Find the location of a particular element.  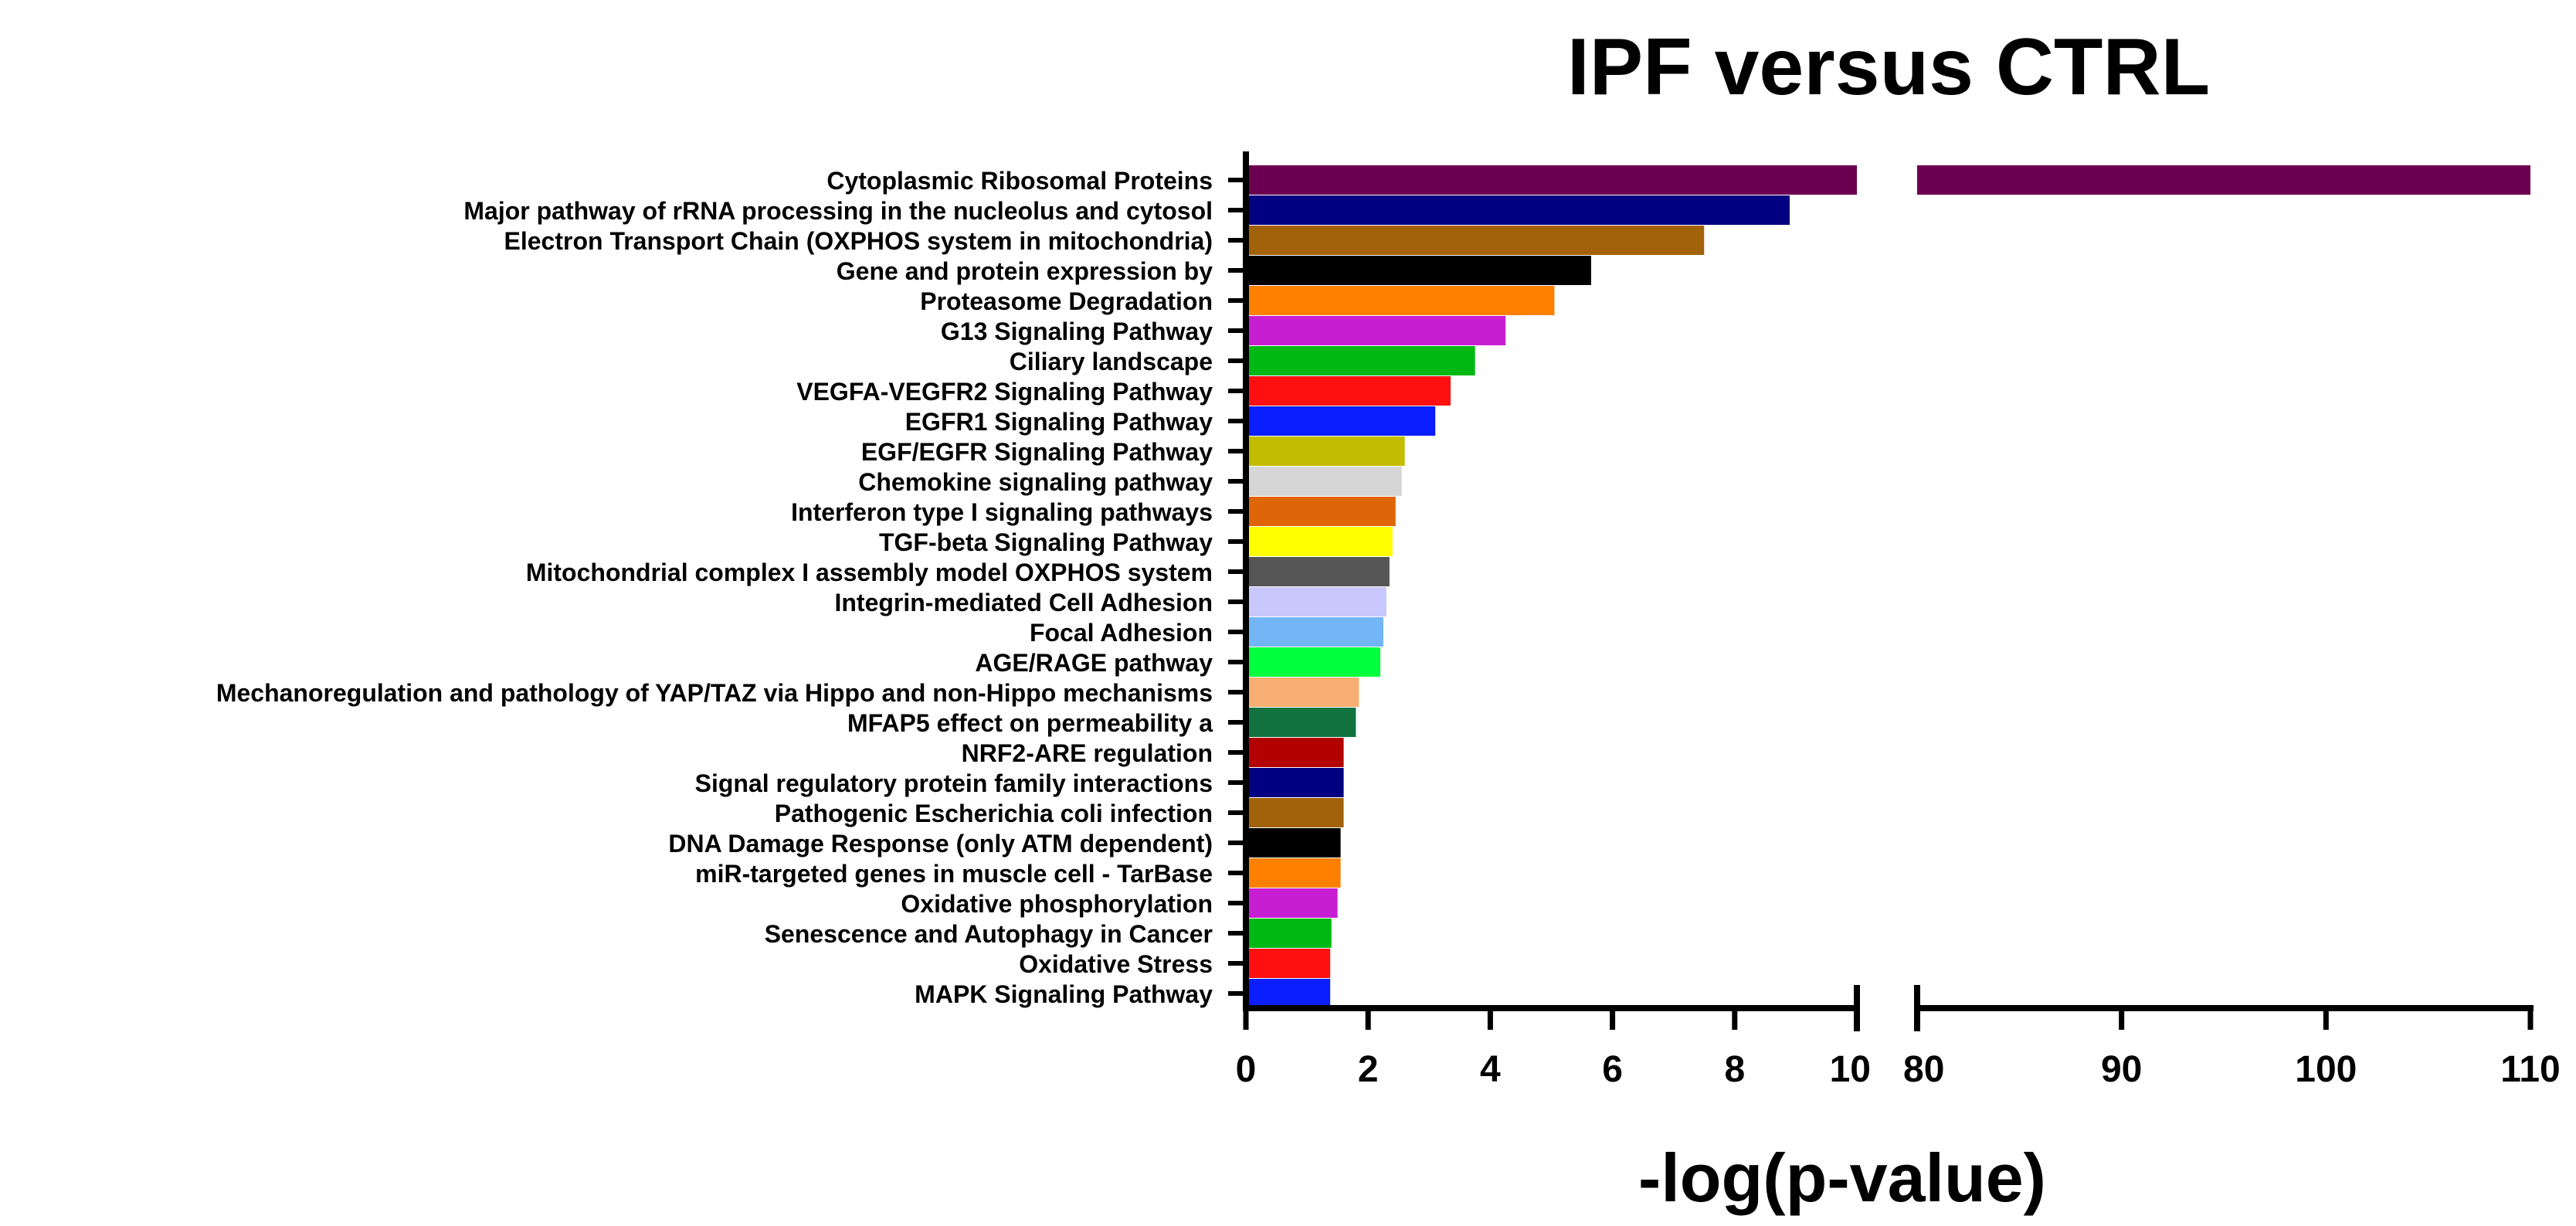

x-axis-label: -log(p-value) is located at coordinates (1842, 1177).